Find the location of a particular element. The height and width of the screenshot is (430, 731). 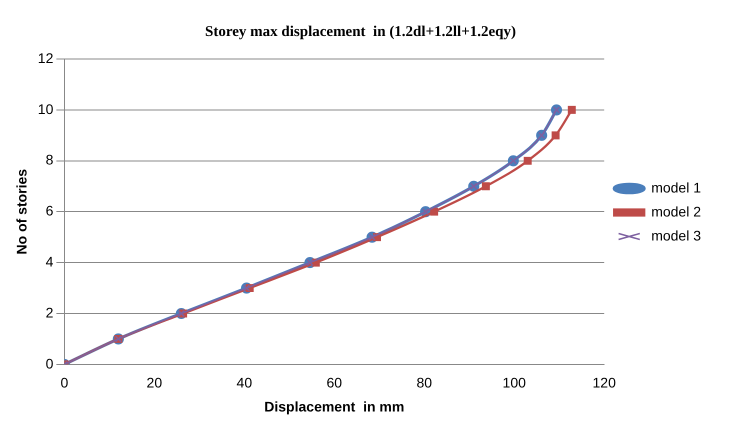

legend-label: model 2 is located at coordinates (676, 211).